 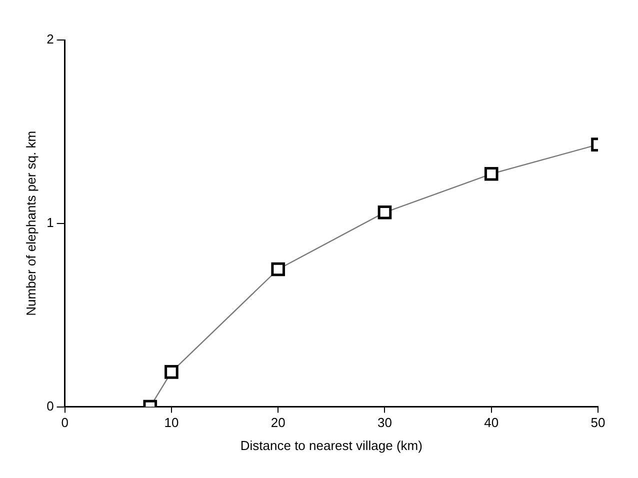 What do you see at coordinates (171, 422) in the screenshot?
I see `x-tick-label: 10` at bounding box center [171, 422].